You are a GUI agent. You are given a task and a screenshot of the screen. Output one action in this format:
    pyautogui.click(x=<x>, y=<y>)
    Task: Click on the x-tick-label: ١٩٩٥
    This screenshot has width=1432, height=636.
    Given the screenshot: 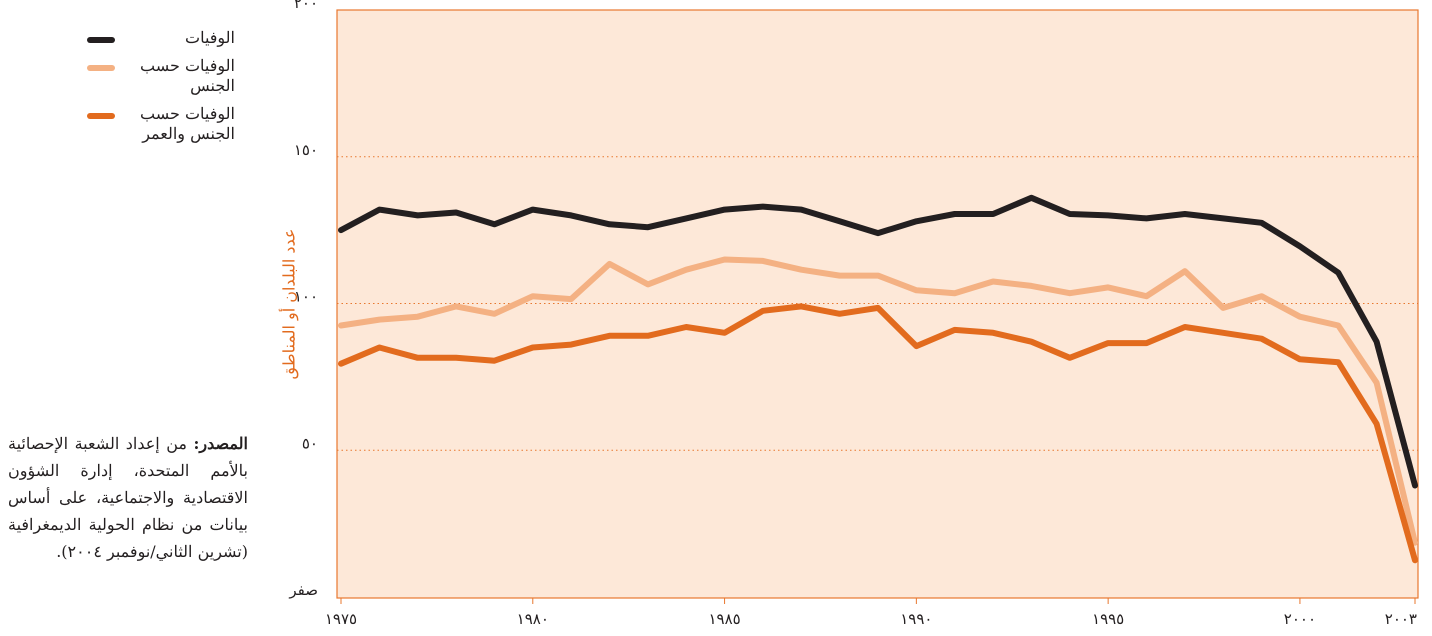 What is the action you would take?
    pyautogui.click(x=1108, y=619)
    